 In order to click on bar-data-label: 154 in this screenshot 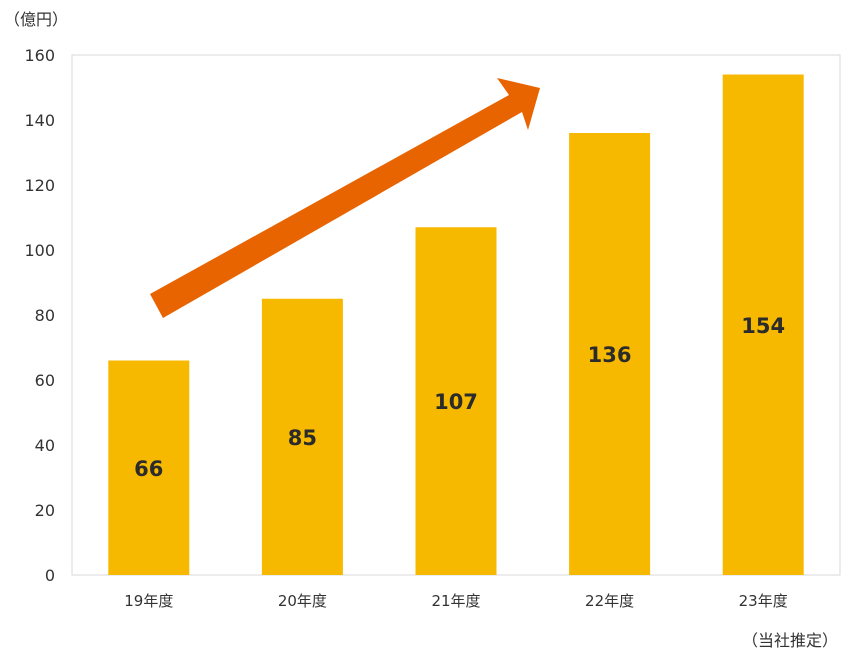, I will do `click(763, 326)`.